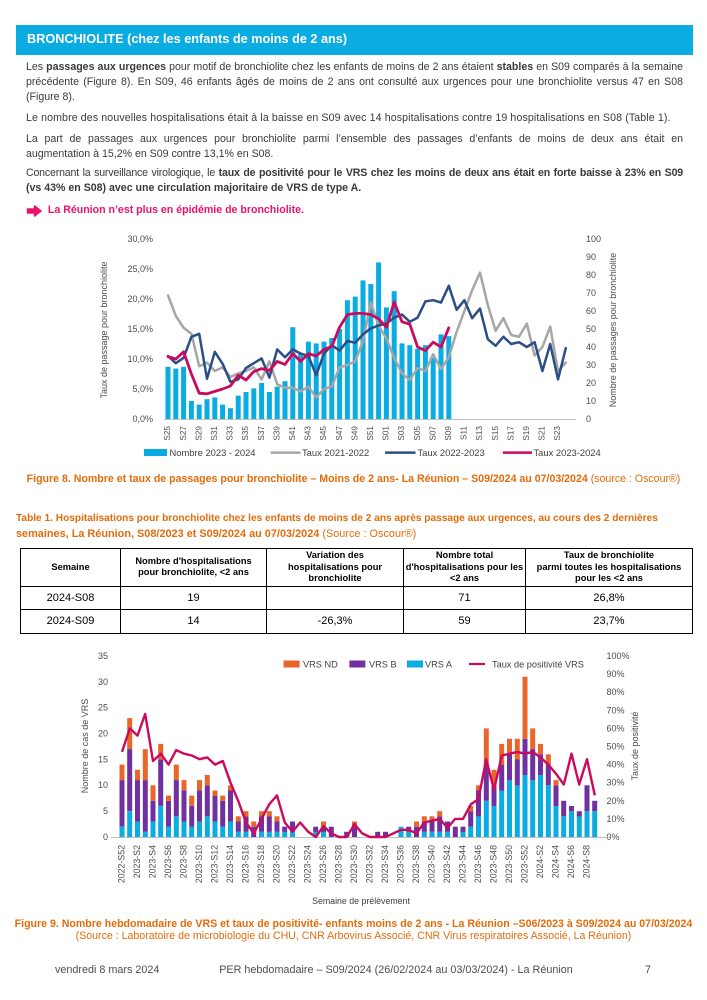 The height and width of the screenshot is (1000, 707). Describe the element at coordinates (495, 433) in the screenshot. I see `svg-text: S15` at that location.